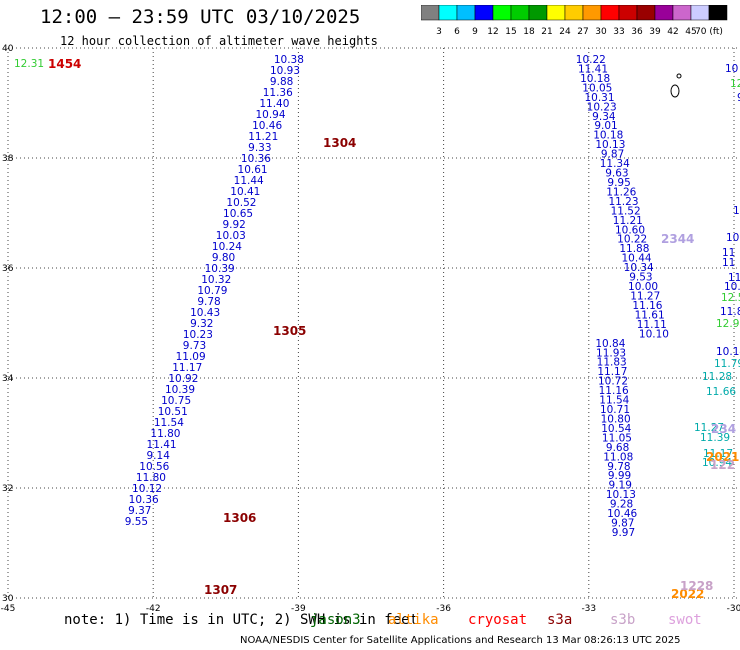 The width and height of the screenshot is (740, 650). I want to click on wave-height-label: 10.46, so click(267, 126).